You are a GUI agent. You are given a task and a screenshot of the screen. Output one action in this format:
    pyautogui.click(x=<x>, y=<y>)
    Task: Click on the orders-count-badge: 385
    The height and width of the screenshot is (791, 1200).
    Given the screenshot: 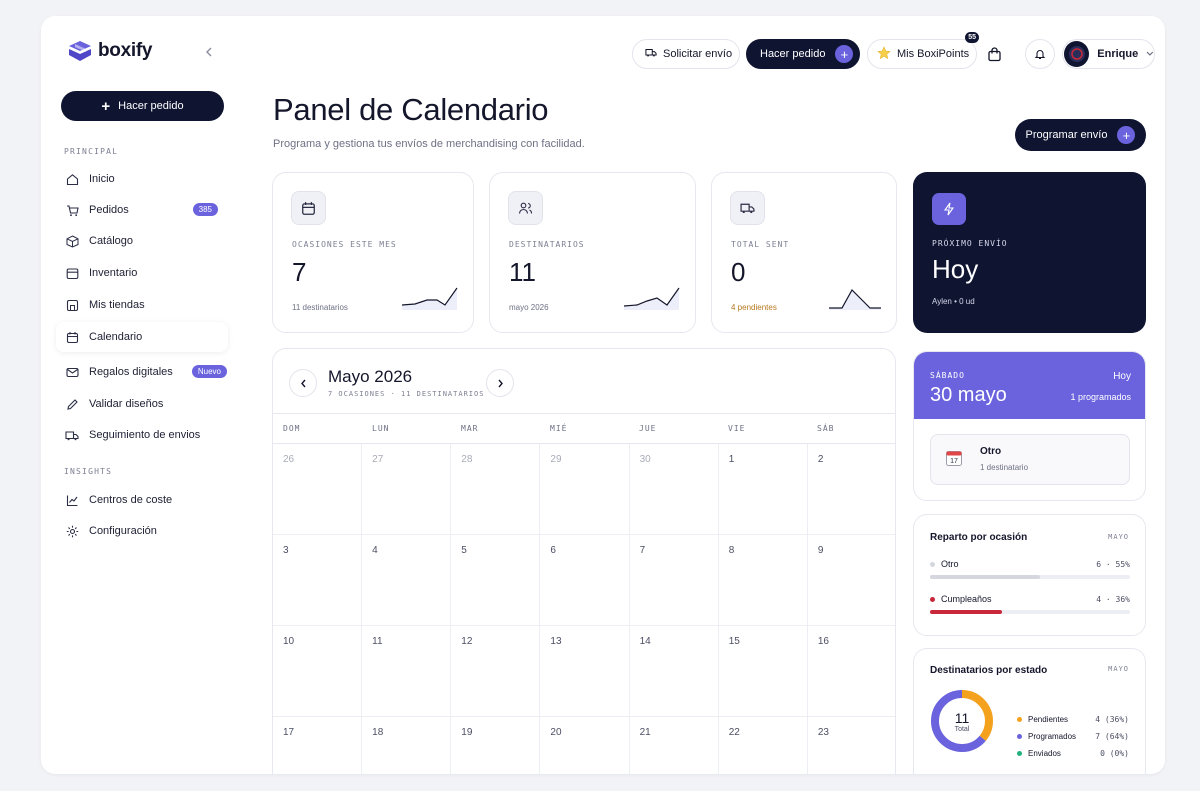 What is the action you would take?
    pyautogui.click(x=205, y=209)
    